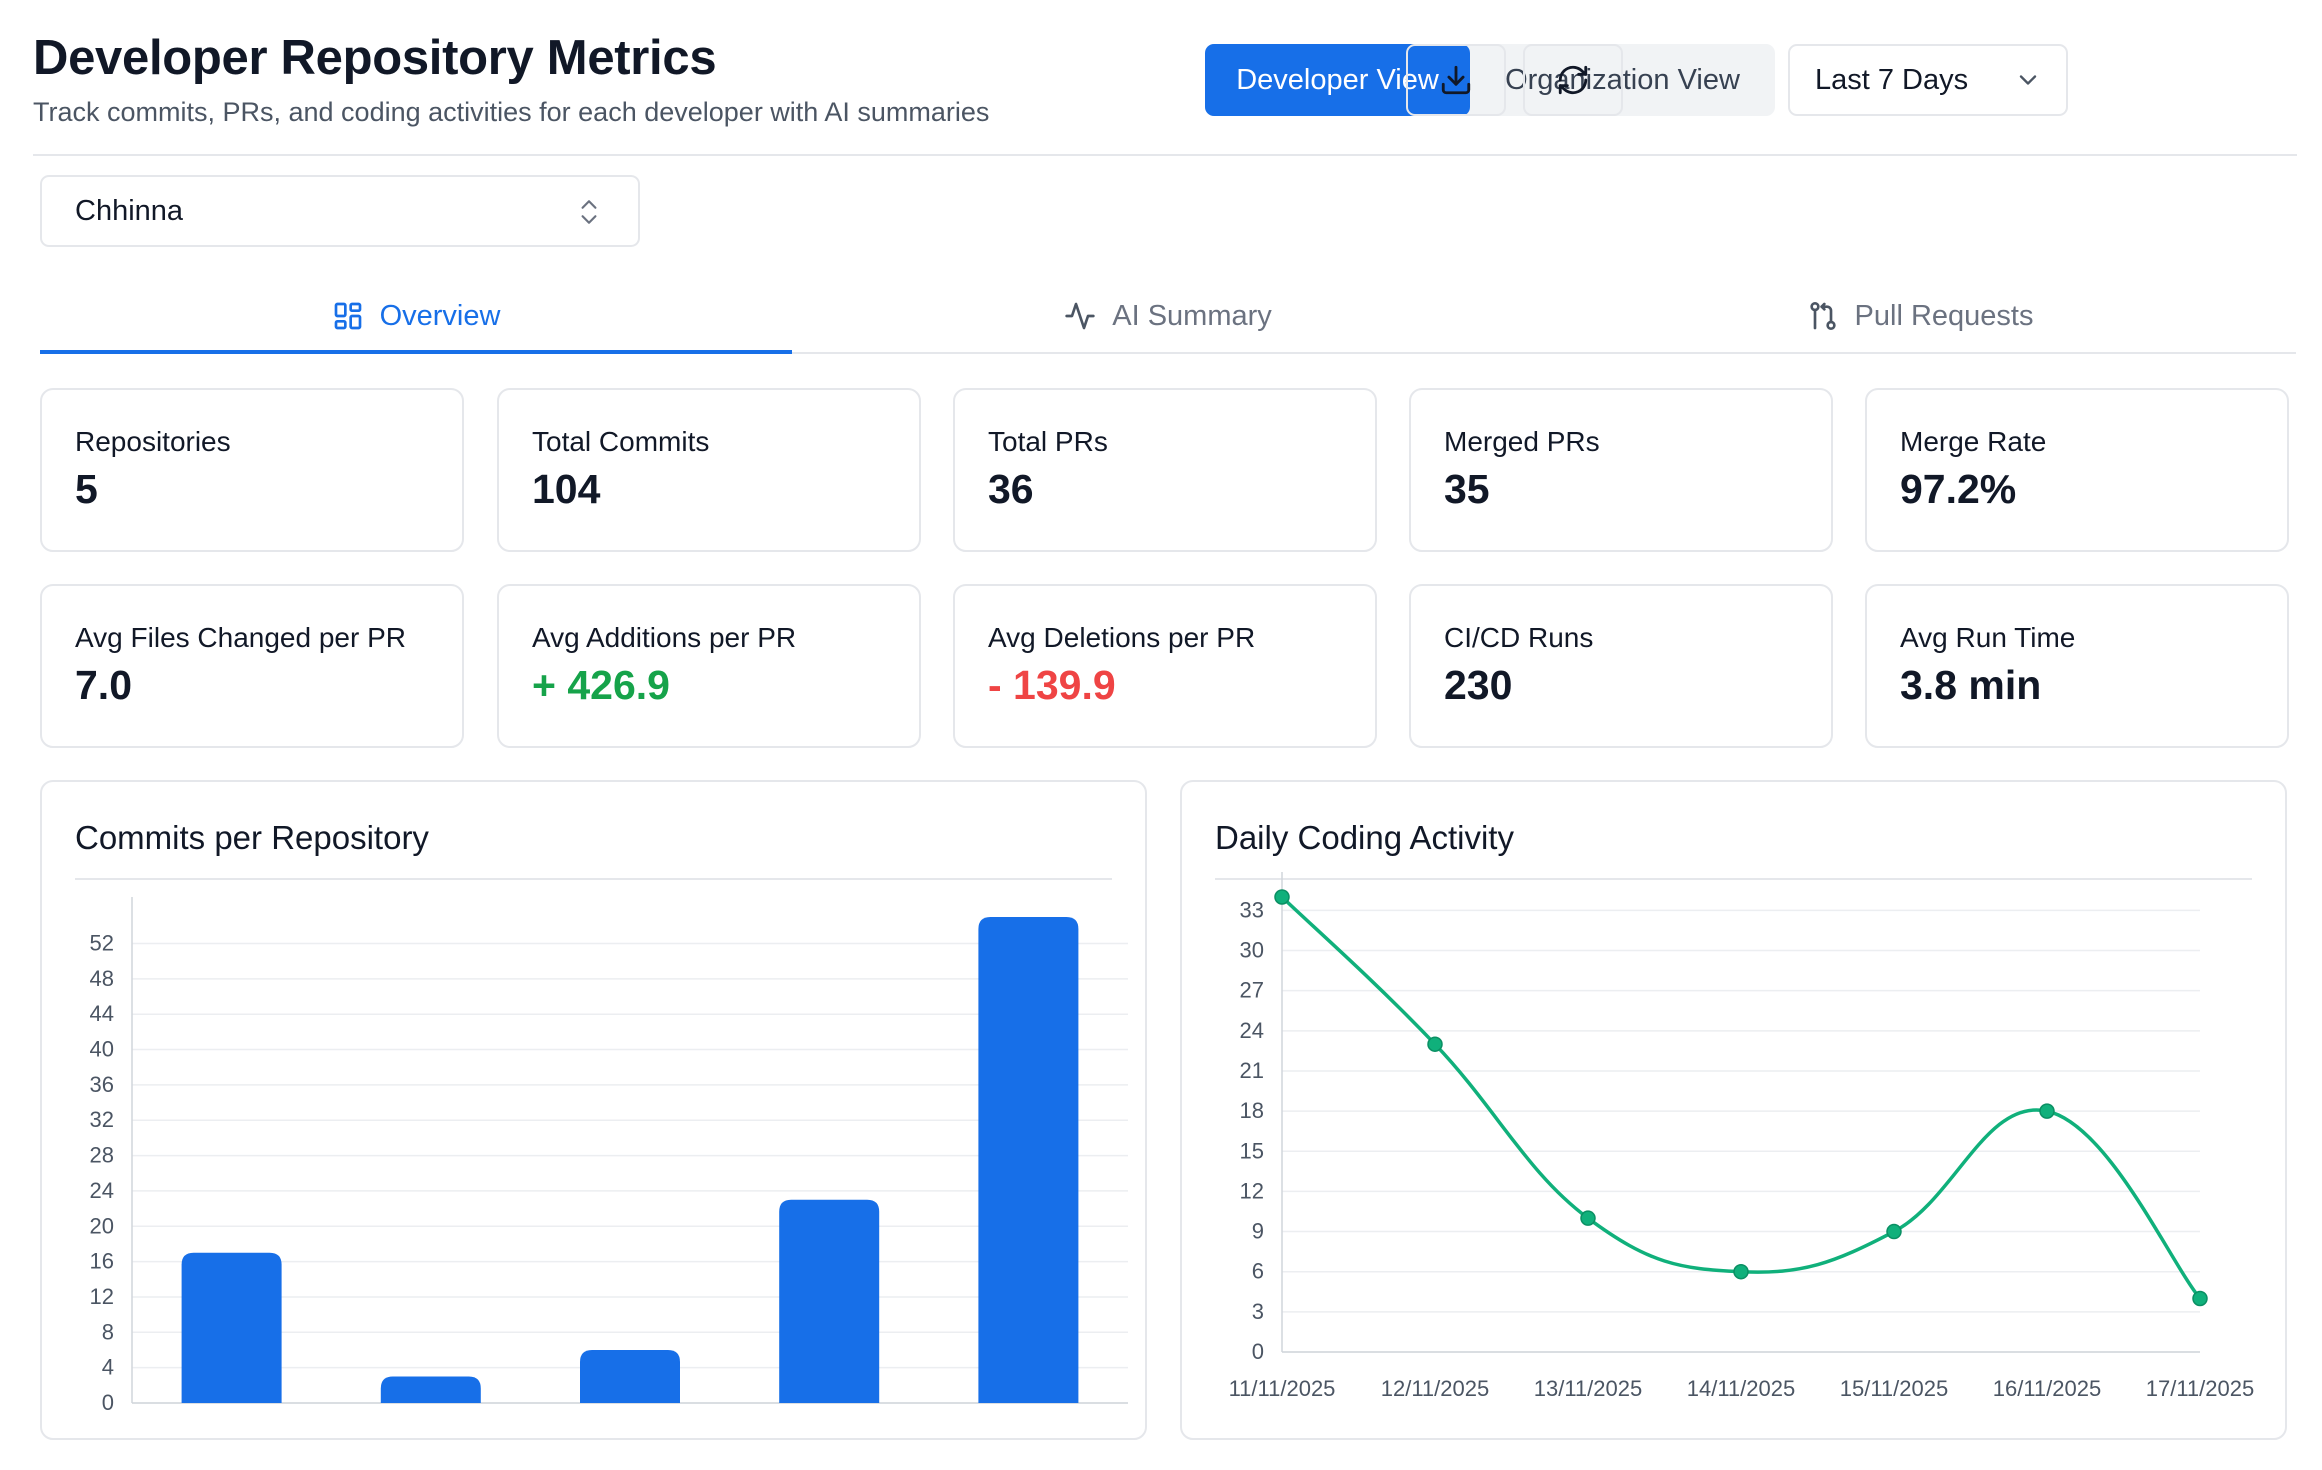 The height and width of the screenshot is (1470, 2322). I want to click on stat-card-merge-rate: Merge Rate 97.2%, so click(2077, 470).